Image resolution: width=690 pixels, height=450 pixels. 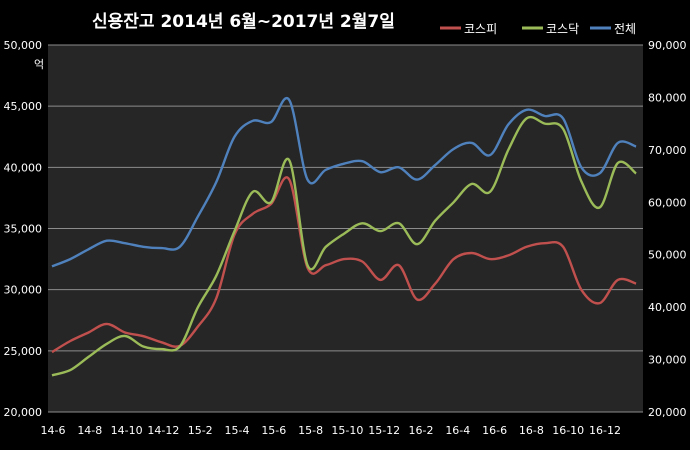 What do you see at coordinates (39, 64) in the screenshot?
I see `left-axis-unit: 억` at bounding box center [39, 64].